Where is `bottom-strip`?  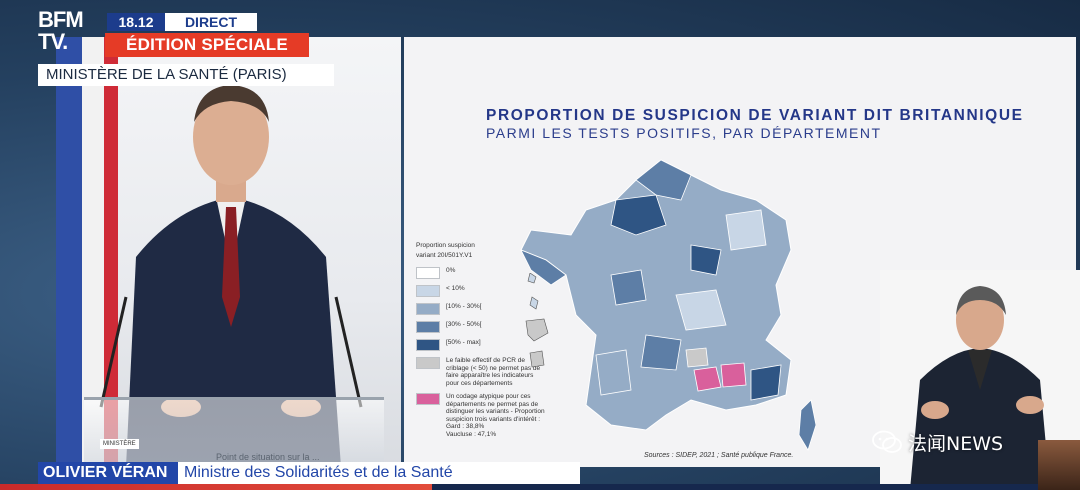
bottom-strip is located at coordinates (540, 487).